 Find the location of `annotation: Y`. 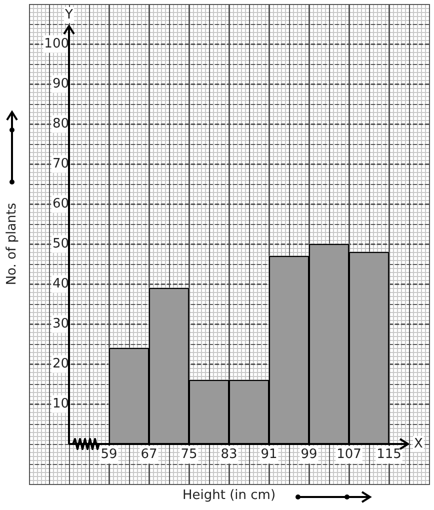

annotation: Y is located at coordinates (69, 14).